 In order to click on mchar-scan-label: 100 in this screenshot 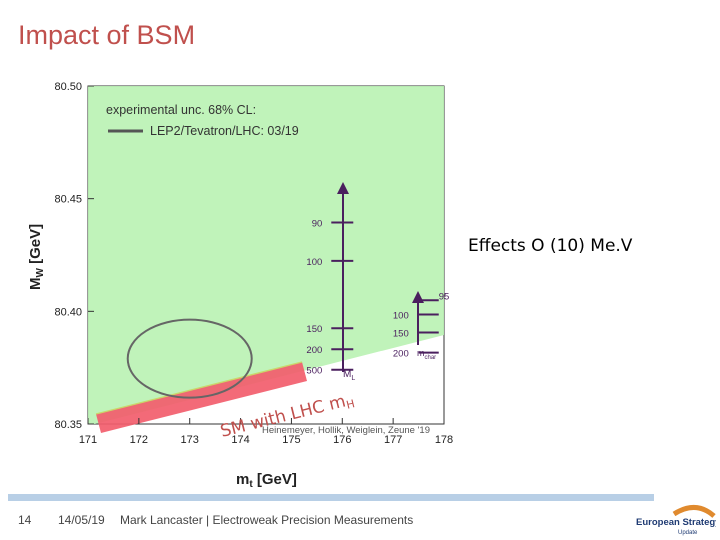, I will do `click(401, 315)`.